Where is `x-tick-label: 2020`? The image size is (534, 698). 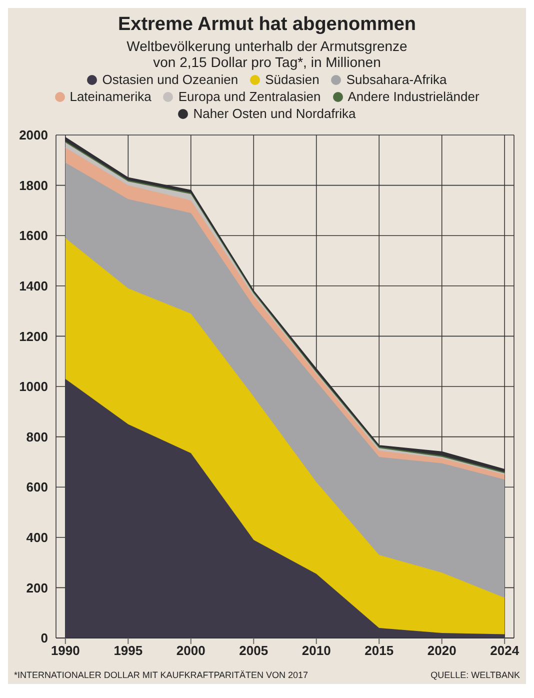 x-tick-label: 2020 is located at coordinates (441, 650).